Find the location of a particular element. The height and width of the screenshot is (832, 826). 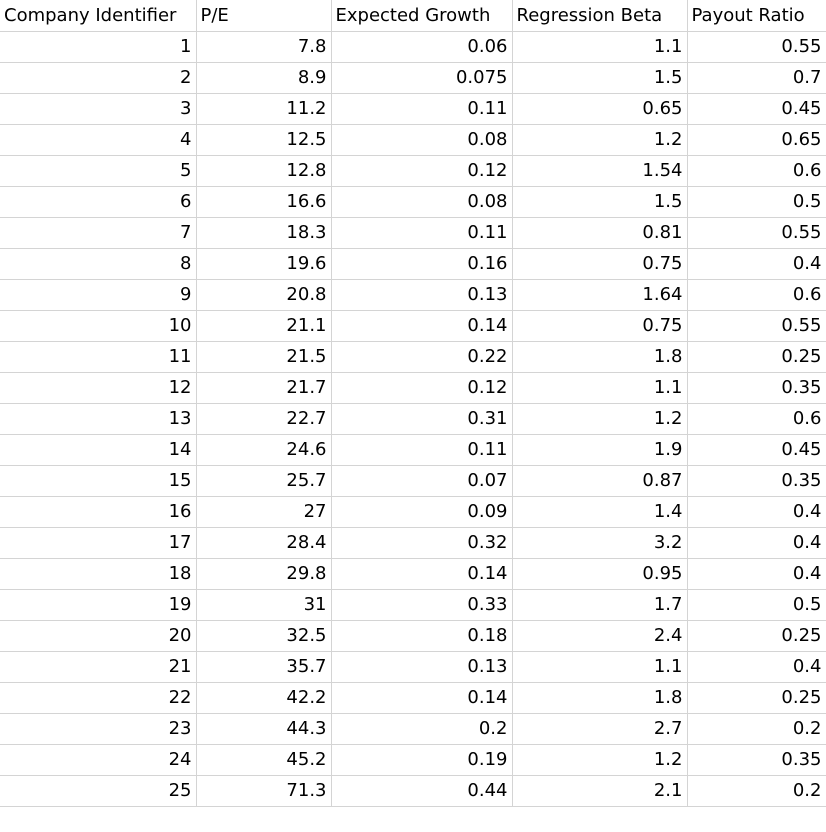

cell: 21.7 is located at coordinates (264, 388).